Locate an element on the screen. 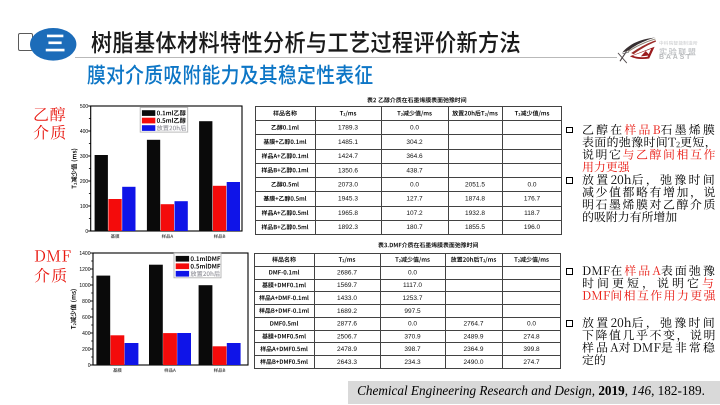 This screenshot has width=720, height=405. svg-text: 800 is located at coordinates (86, 302).